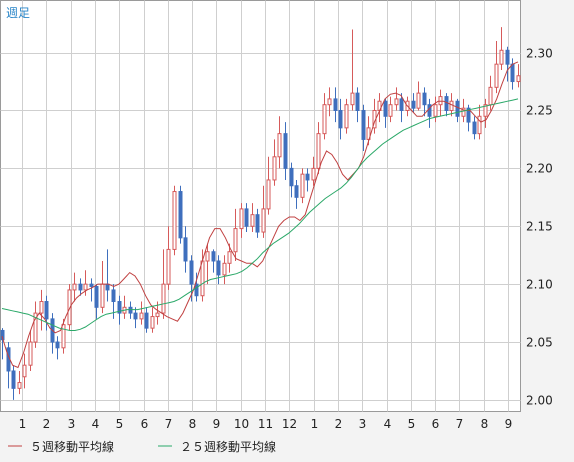 Image resolution: width=574 pixels, height=462 pixels. What do you see at coordinates (412, 424) in the screenshot?
I see `x-tick-label-16: 5` at bounding box center [412, 424].